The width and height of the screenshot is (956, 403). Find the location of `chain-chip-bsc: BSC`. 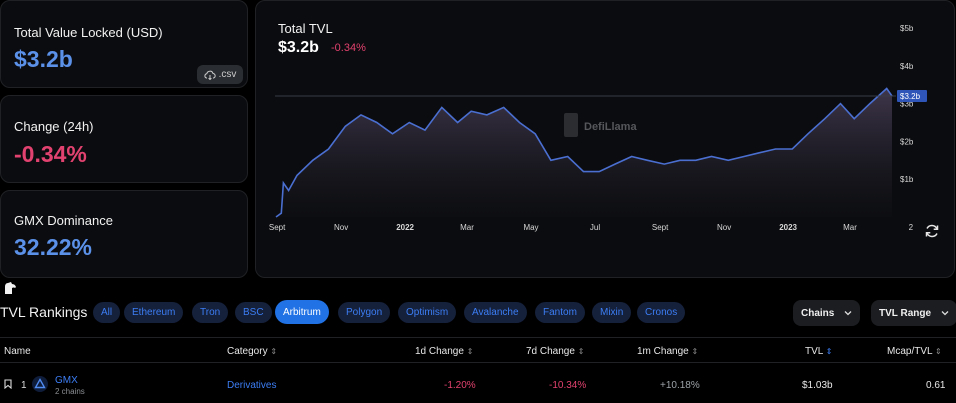

chain-chip-bsc: BSC is located at coordinates (253, 312).